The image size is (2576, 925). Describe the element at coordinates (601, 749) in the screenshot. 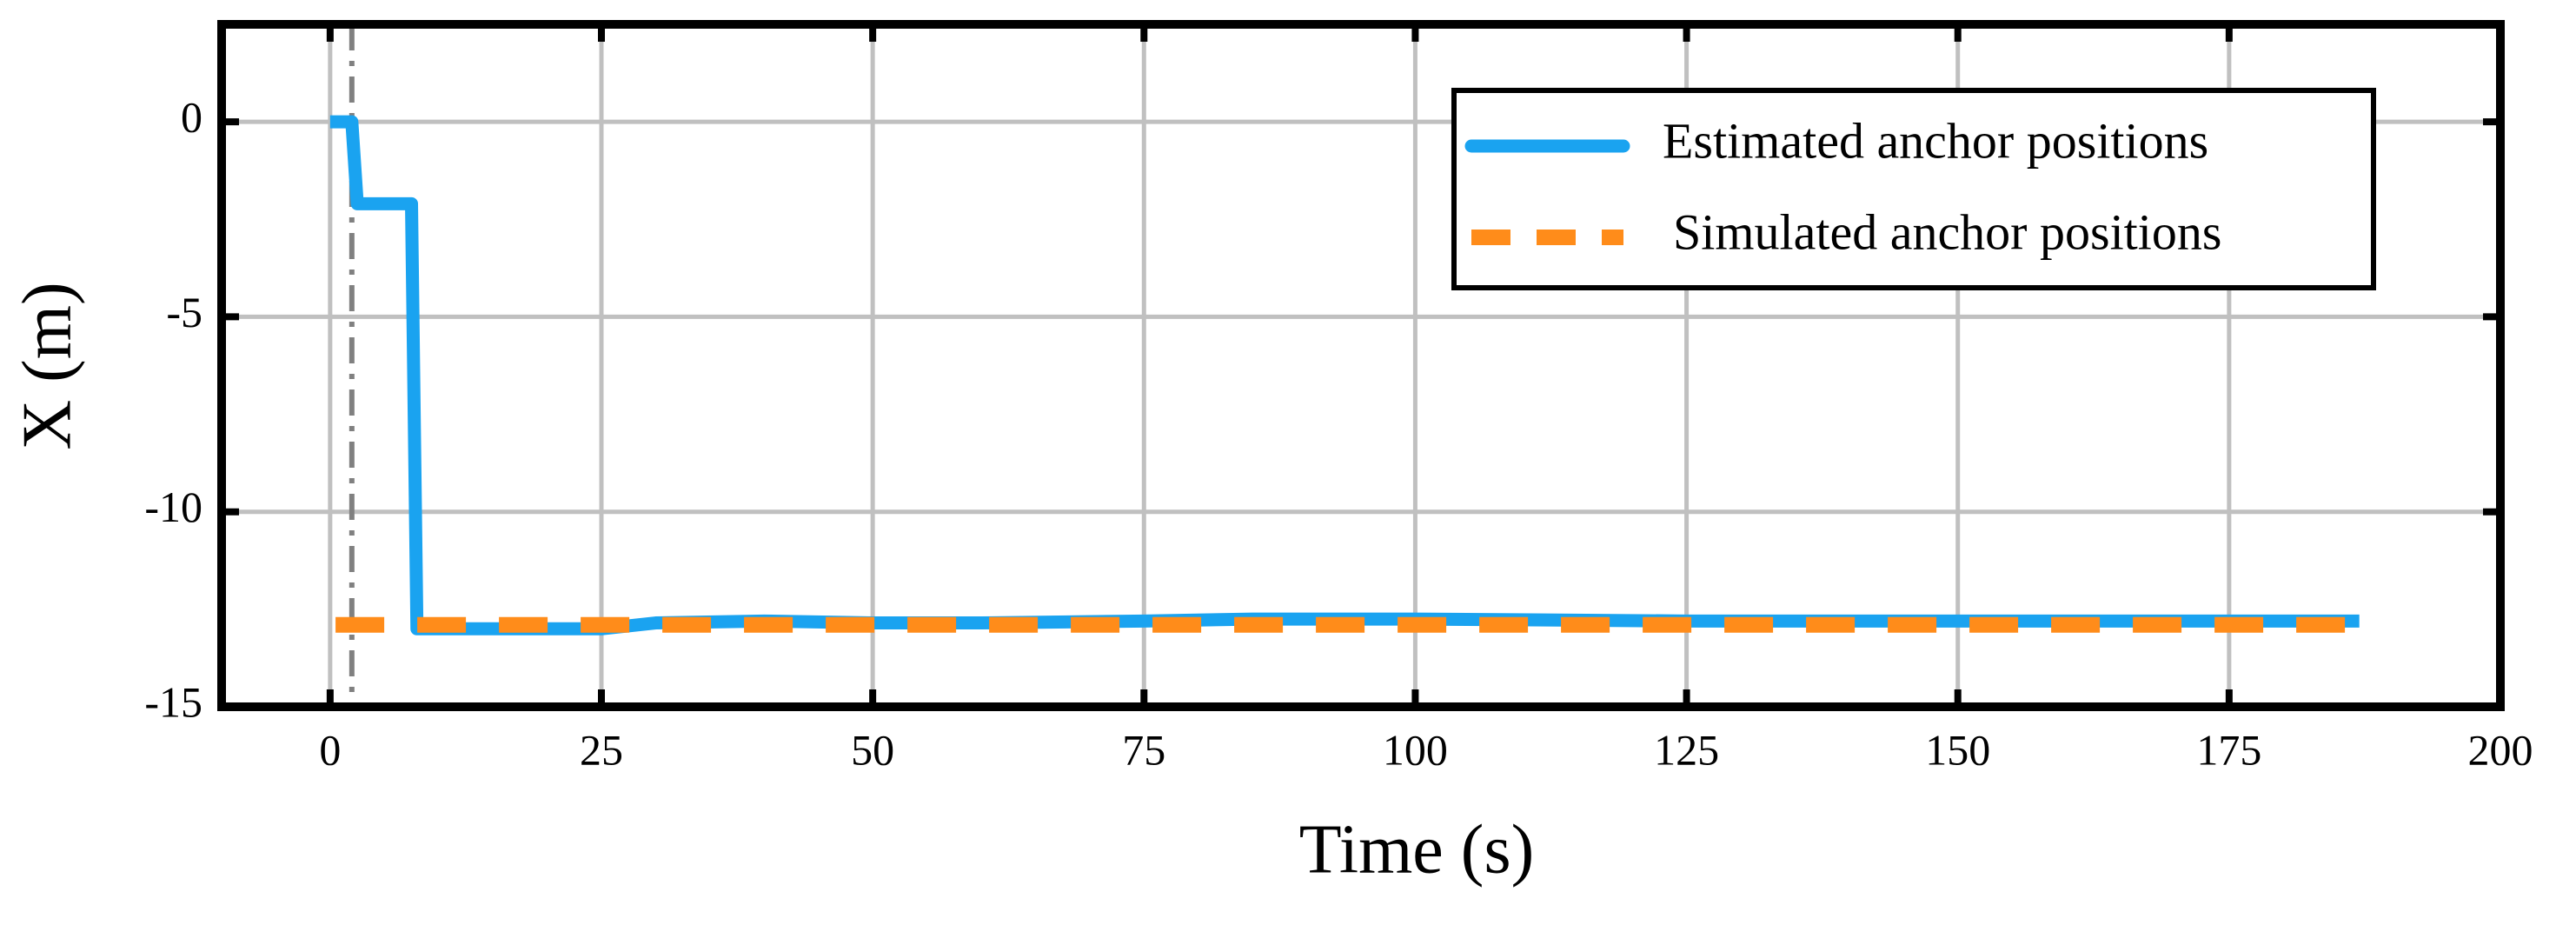

I see `x-tick-label: 25` at that location.